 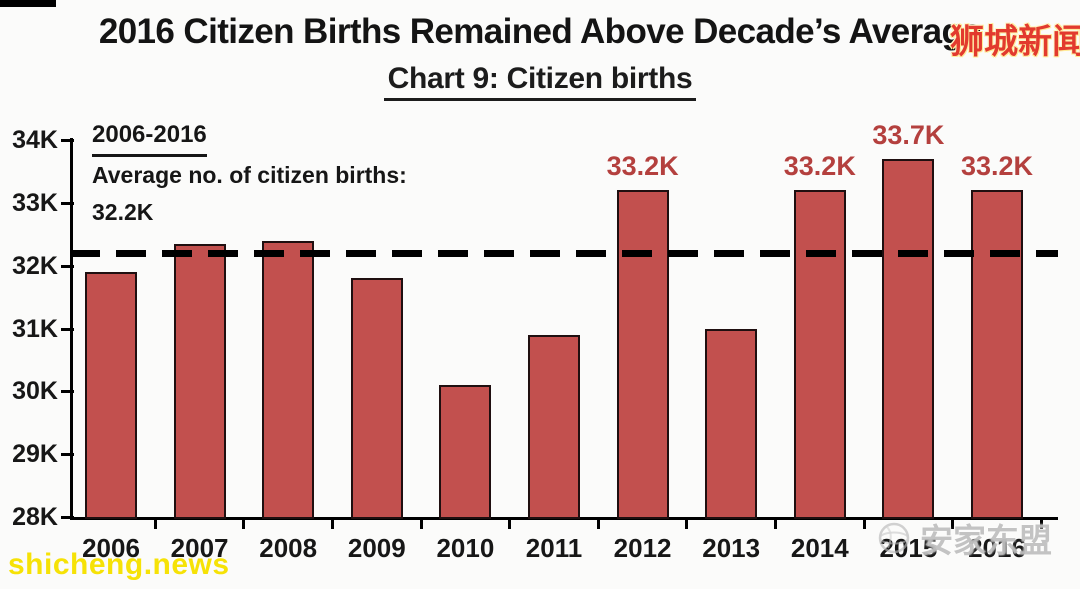 I want to click on chart-subtitle: Chart 9: Citizen births, so click(x=540, y=81).